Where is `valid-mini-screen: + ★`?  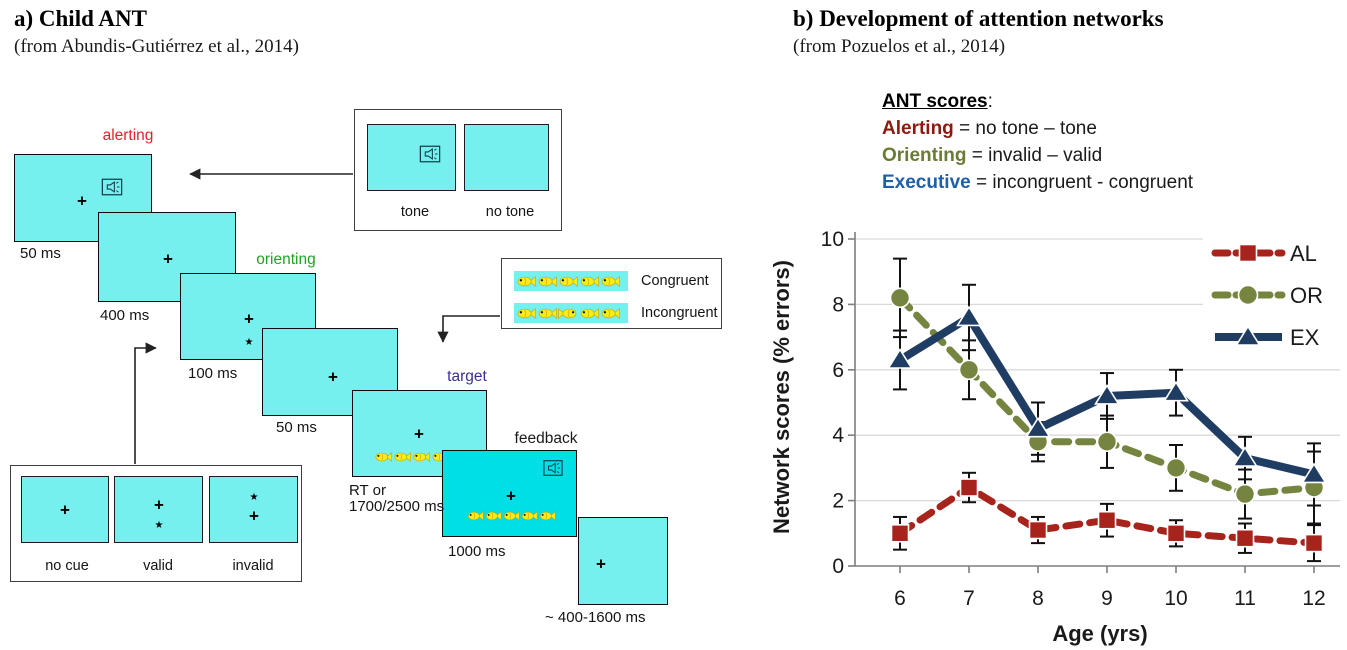 valid-mini-screen: + ★ is located at coordinates (158, 509).